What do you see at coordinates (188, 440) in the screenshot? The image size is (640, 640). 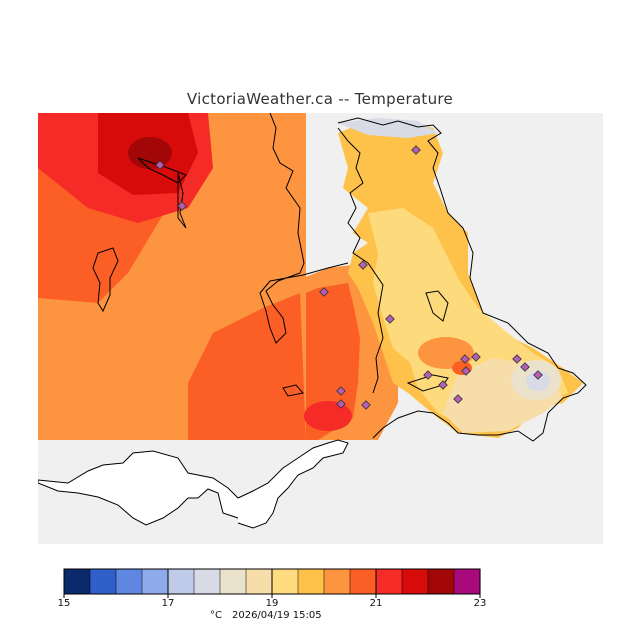 I see `no-data-strip` at bounding box center [188, 440].